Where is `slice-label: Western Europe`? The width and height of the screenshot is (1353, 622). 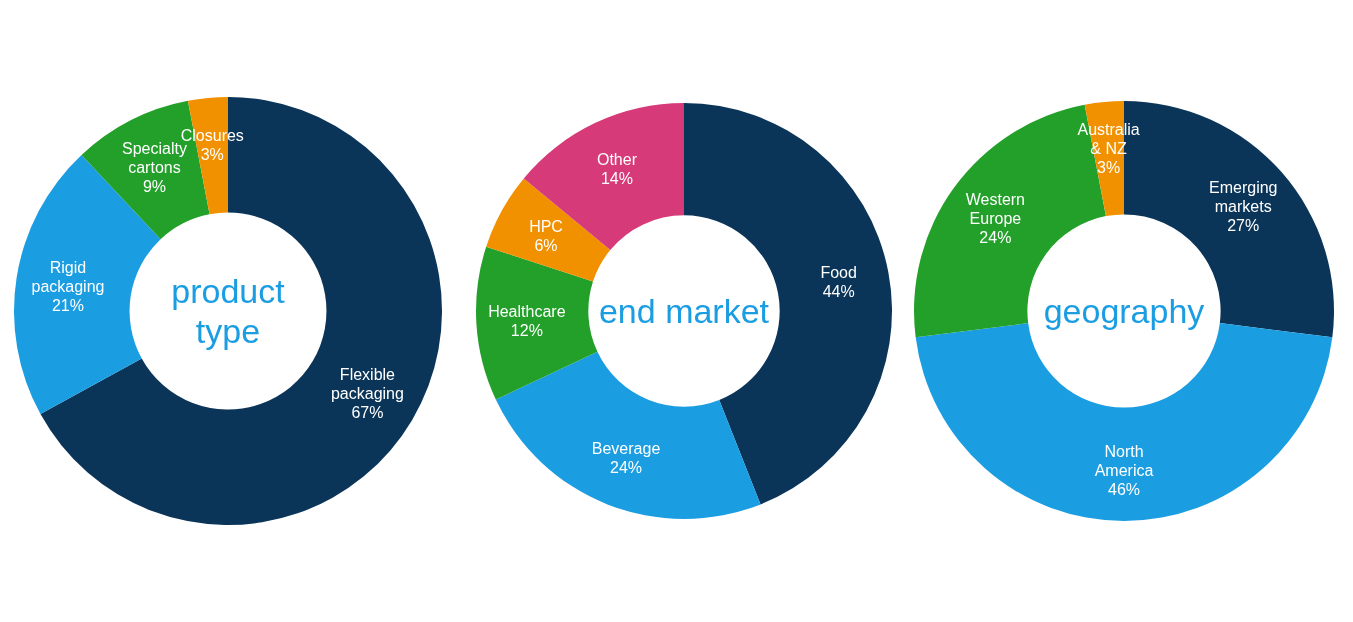
slice-label: Western Europe is located at coordinates (995, 208).